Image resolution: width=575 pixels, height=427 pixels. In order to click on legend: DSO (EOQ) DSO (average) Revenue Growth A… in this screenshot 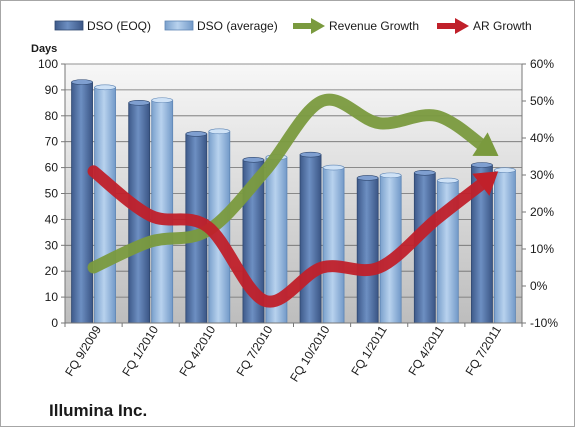, I will do `click(293, 26)`.